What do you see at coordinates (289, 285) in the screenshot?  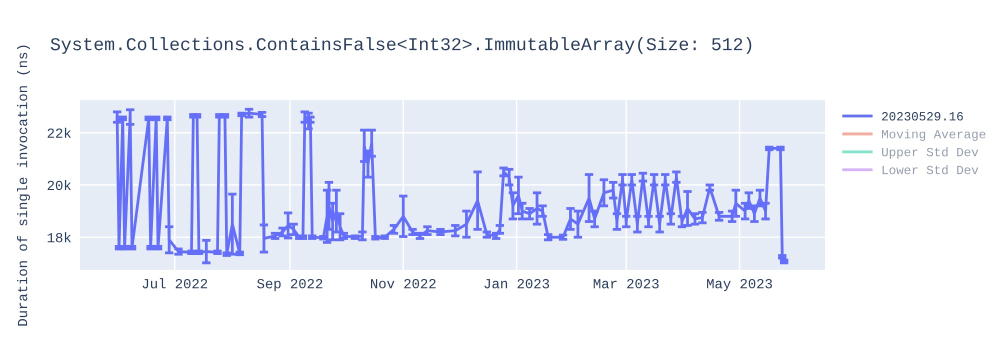 I see `x-tick-label: Sep 2022` at bounding box center [289, 285].